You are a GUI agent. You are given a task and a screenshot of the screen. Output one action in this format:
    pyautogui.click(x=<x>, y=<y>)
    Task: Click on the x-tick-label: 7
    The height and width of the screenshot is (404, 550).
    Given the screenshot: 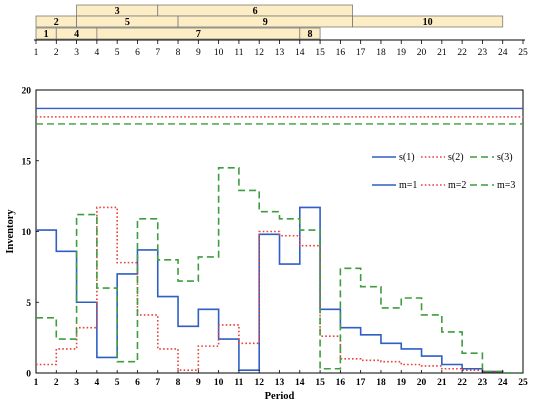 What is the action you would take?
    pyautogui.click(x=157, y=383)
    